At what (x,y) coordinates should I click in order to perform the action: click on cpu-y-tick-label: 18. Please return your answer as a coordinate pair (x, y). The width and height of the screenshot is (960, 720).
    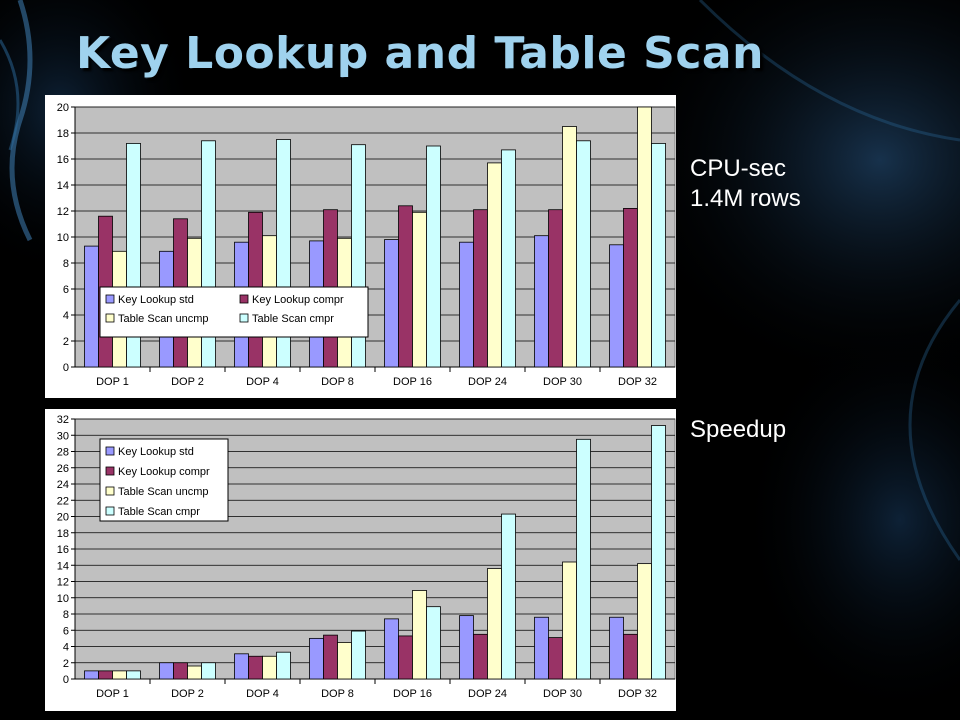
    Looking at the image, I should click on (63, 134).